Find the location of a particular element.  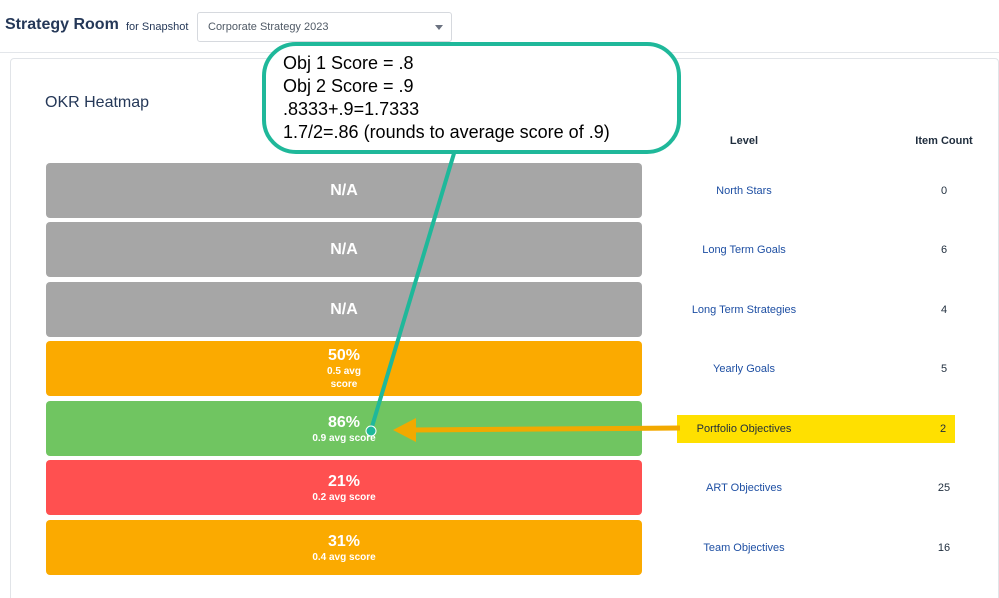

item-count-column-header: Item Count is located at coordinates (944, 141).